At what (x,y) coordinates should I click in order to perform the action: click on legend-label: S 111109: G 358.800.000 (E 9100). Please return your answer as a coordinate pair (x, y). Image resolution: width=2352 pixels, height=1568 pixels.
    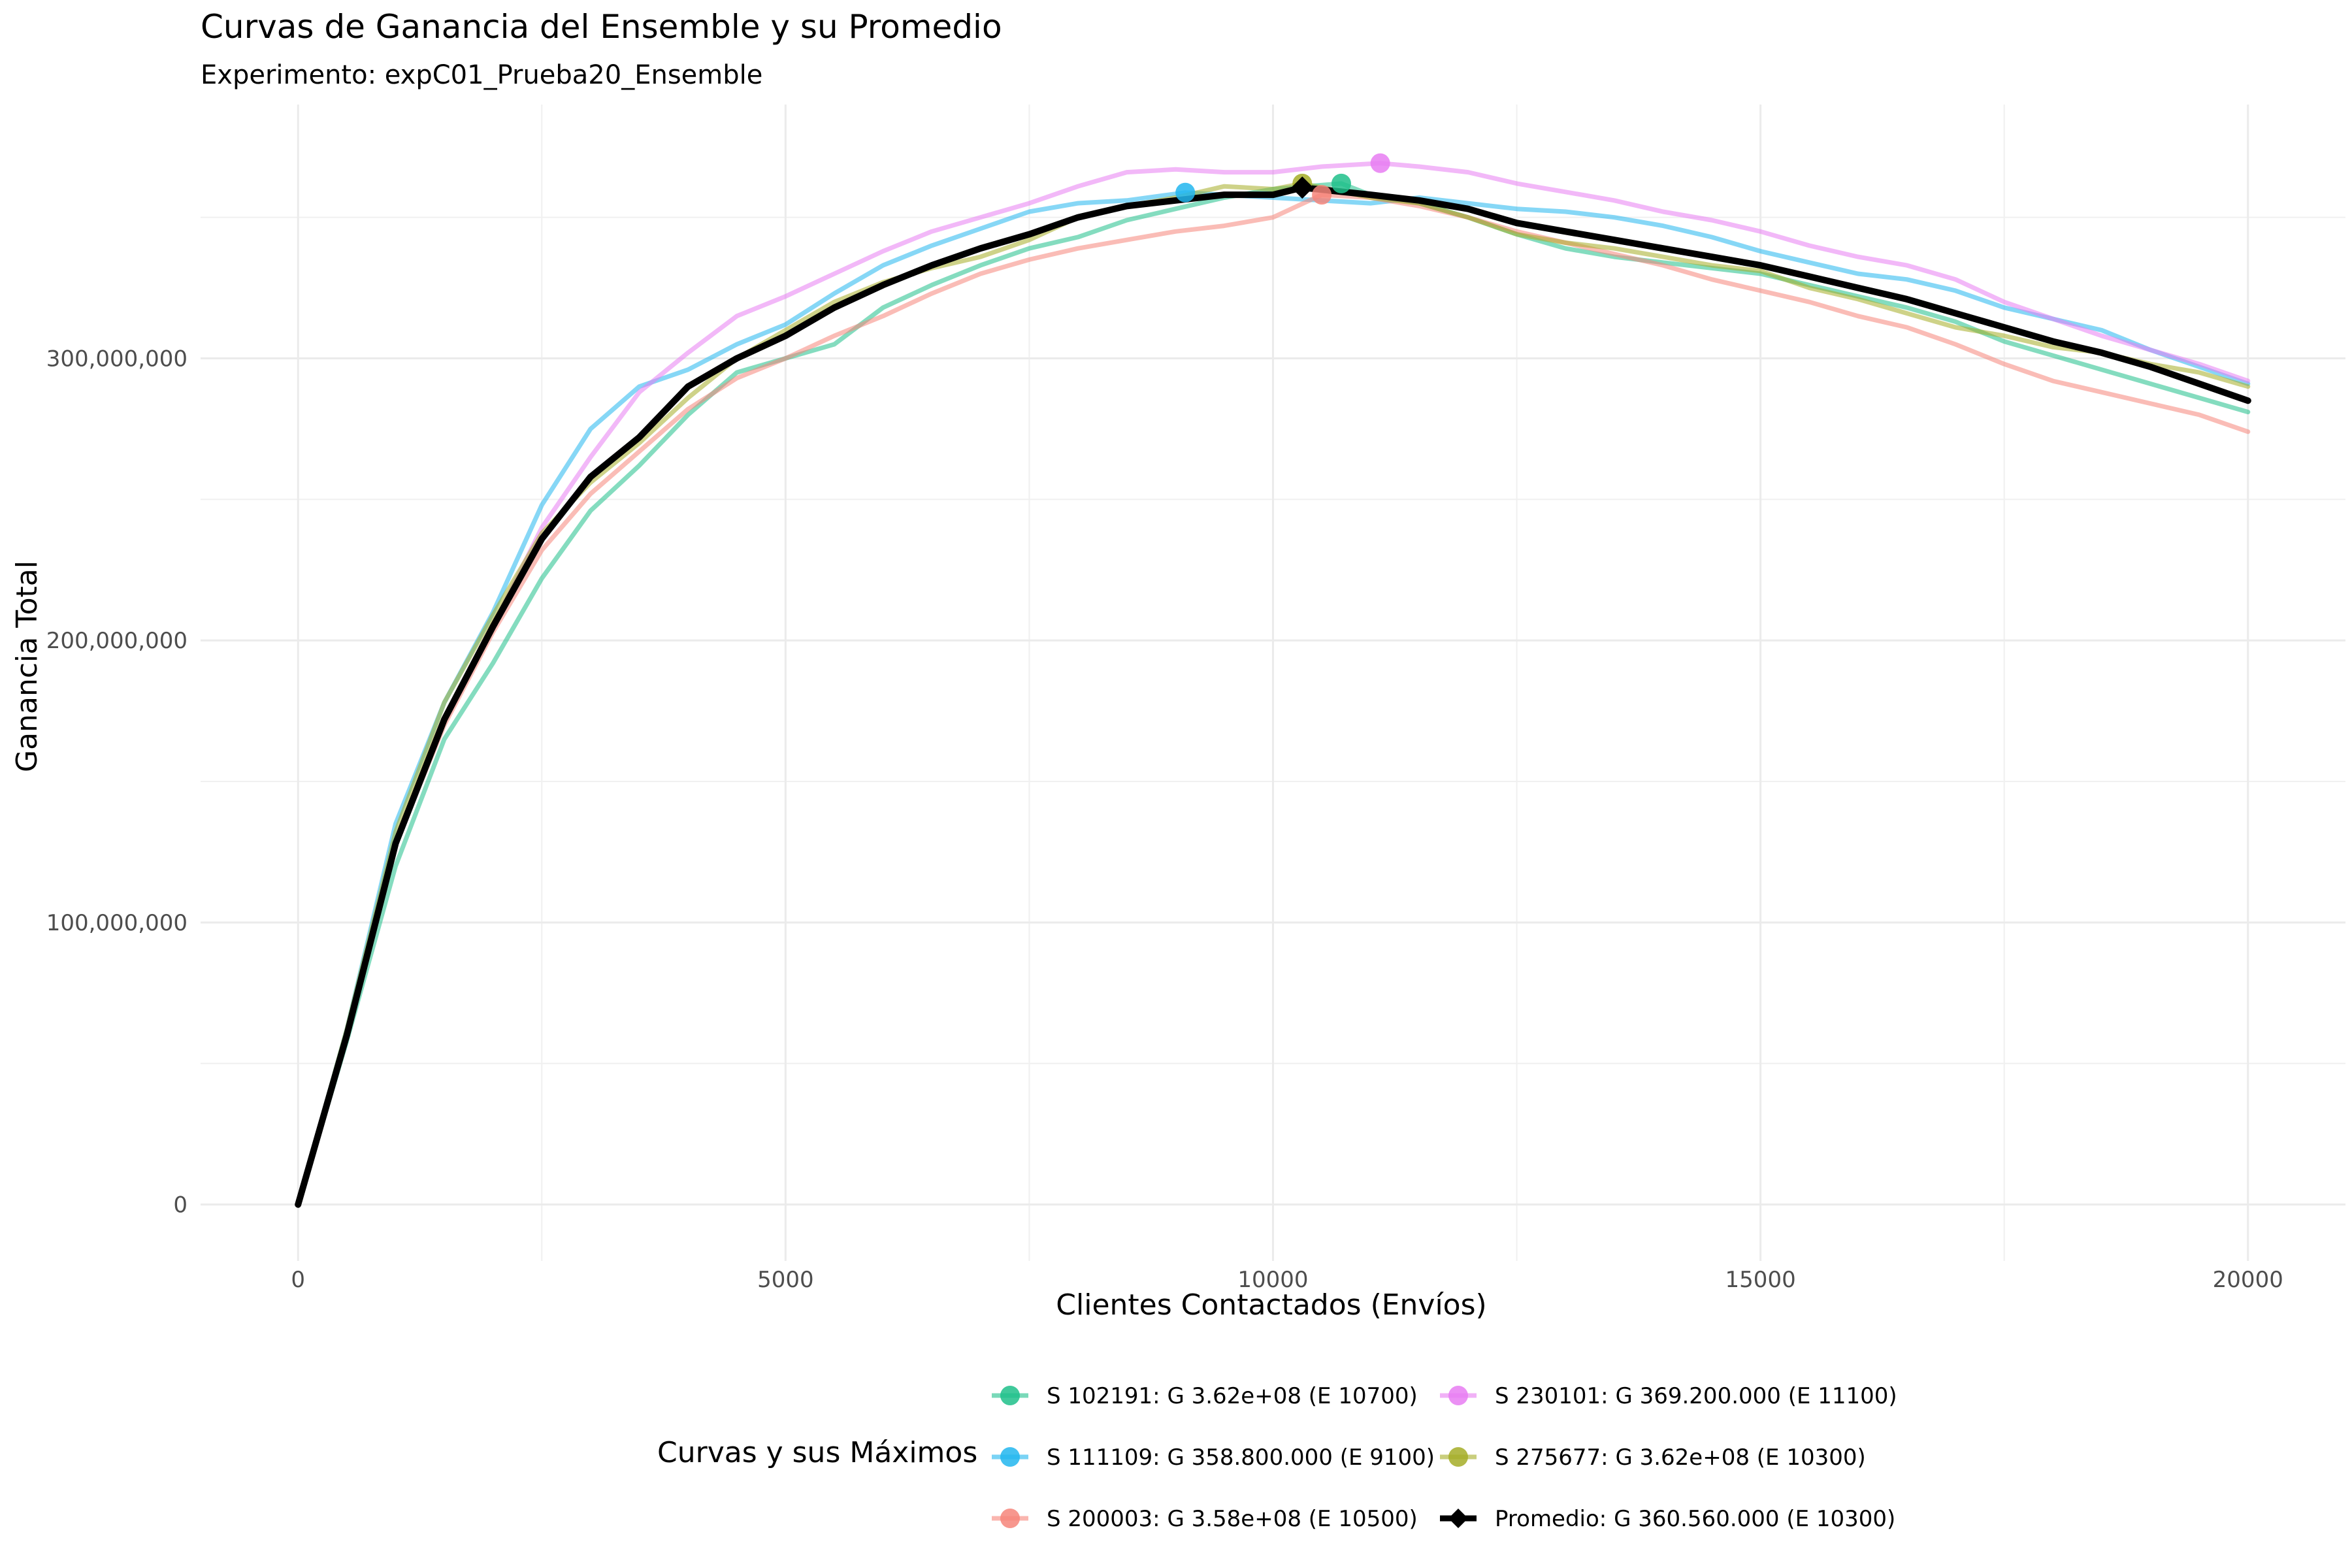
    Looking at the image, I should click on (1241, 1458).